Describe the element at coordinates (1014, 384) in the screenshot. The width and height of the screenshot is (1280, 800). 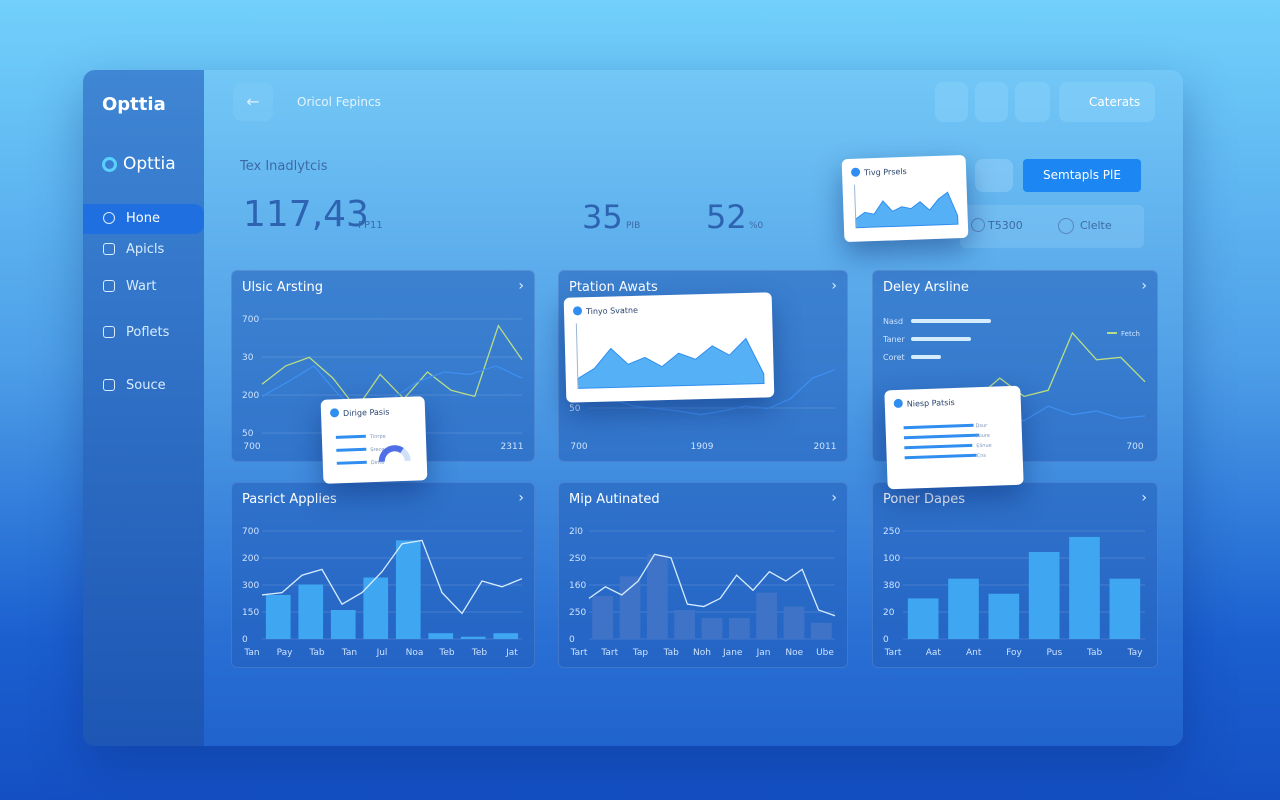
I see `panel-chart: 75700NasdTanerCoretFetch` at that location.